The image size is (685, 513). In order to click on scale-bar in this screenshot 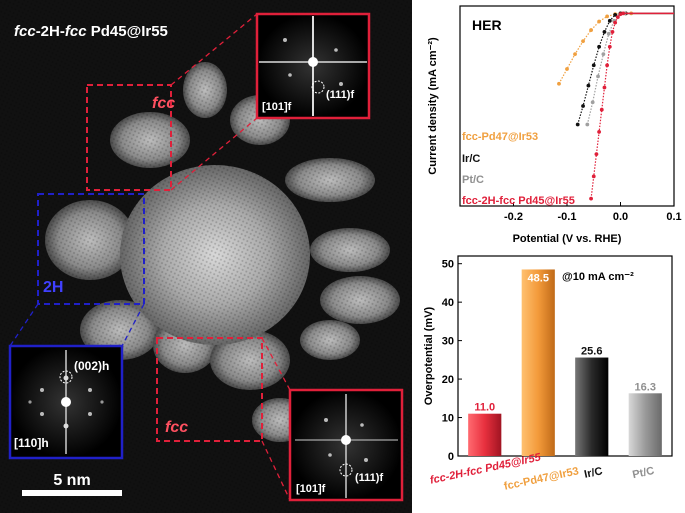, I will do `click(72, 493)`.